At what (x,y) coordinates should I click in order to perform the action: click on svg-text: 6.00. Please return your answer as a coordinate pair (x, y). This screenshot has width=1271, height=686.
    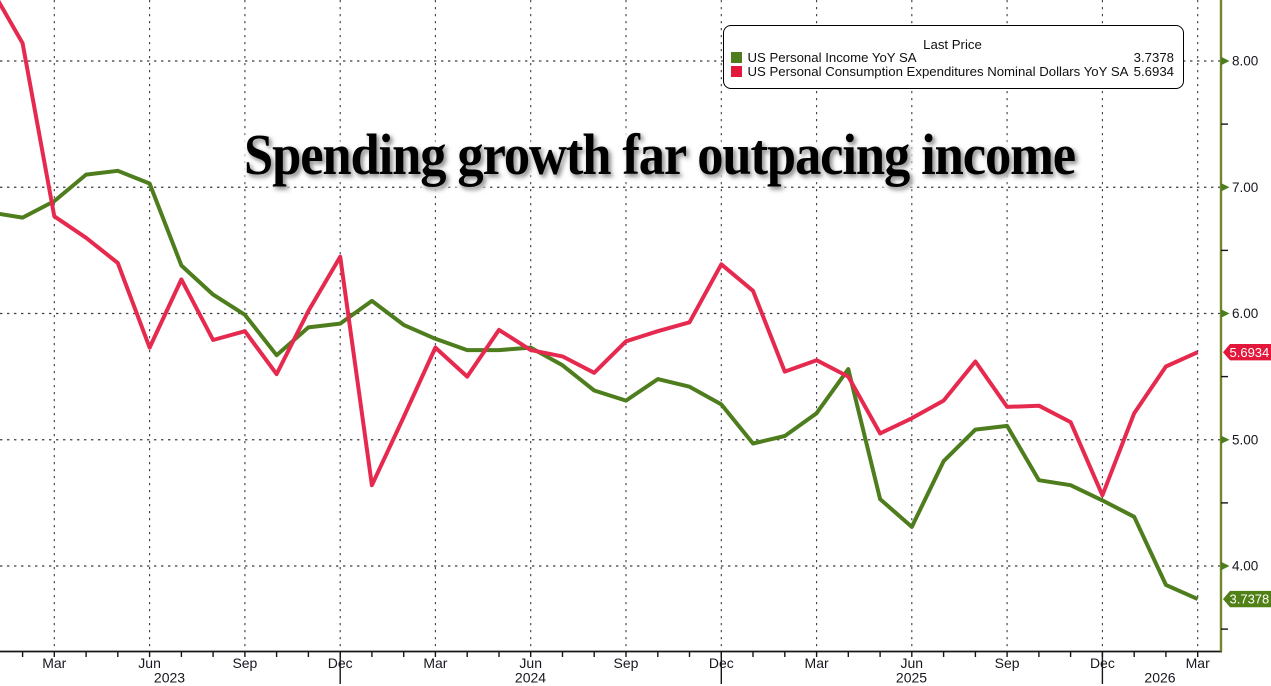
    Looking at the image, I should click on (1245, 313).